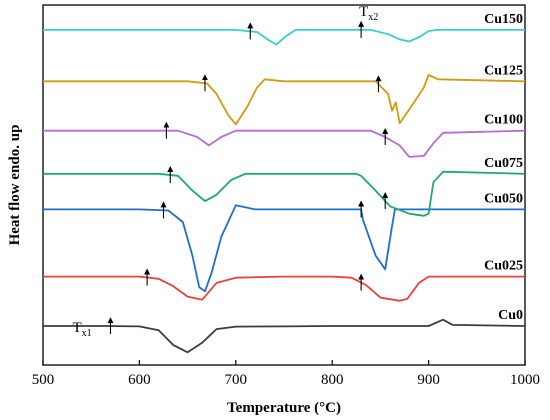 The image size is (550, 420). I want to click on transition-label-sub: x1, so click(87, 333).